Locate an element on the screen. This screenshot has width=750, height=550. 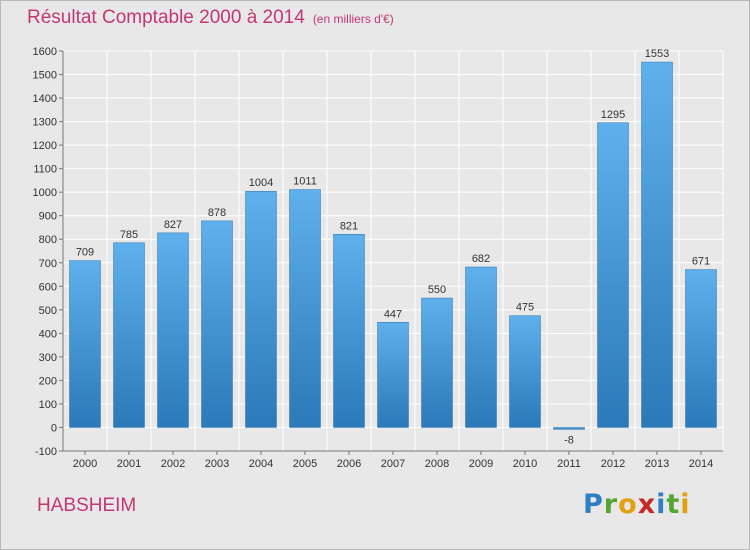
x-tick-label: 2004 is located at coordinates (261, 464).